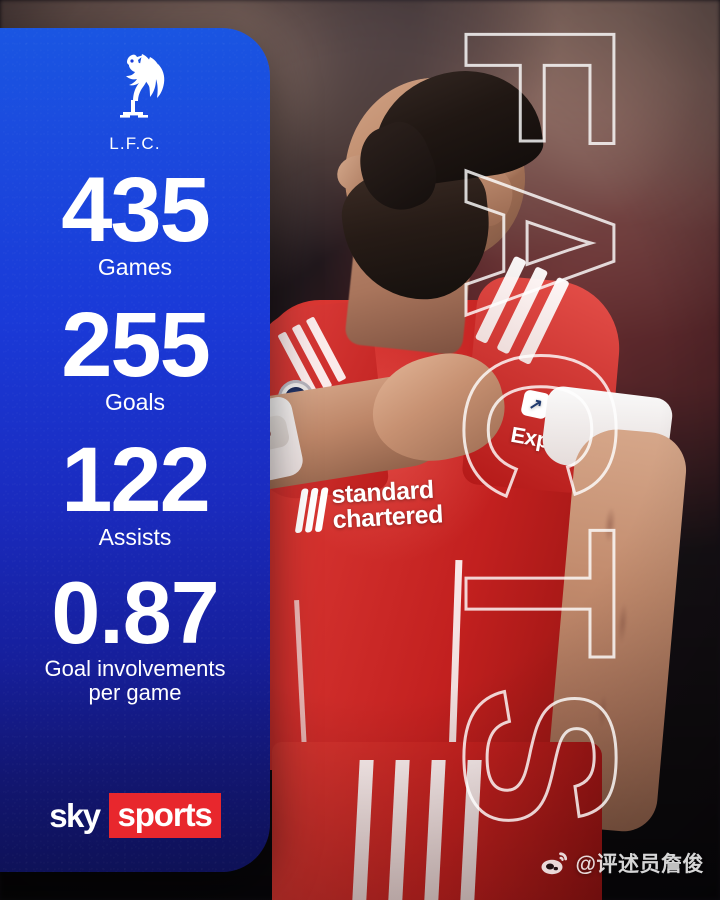  I want to click on sky-sports-logo-sky: sky, so click(75, 815).